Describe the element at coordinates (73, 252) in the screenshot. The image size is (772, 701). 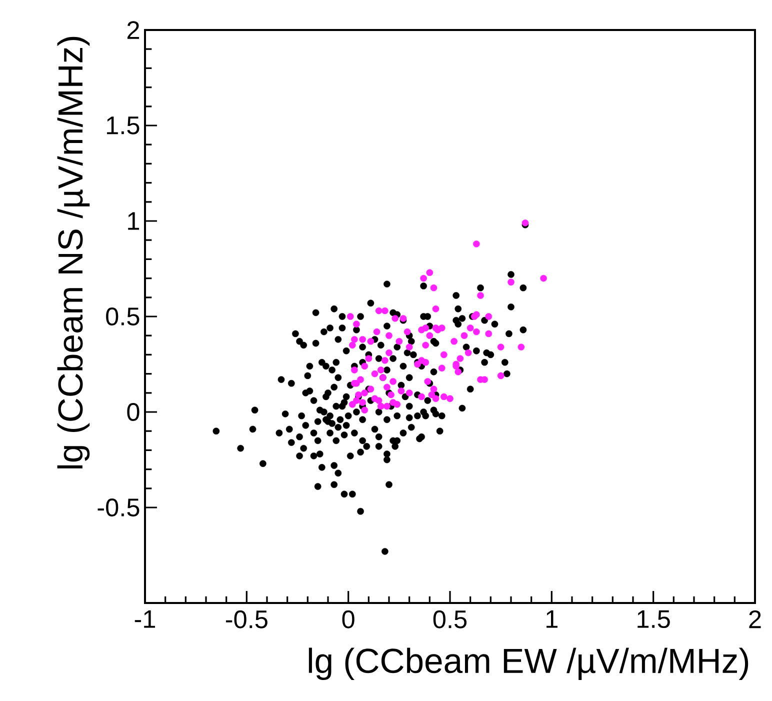
I see `y-axis-title: lg (CCbeam NS /µV/m/MHz)` at that location.